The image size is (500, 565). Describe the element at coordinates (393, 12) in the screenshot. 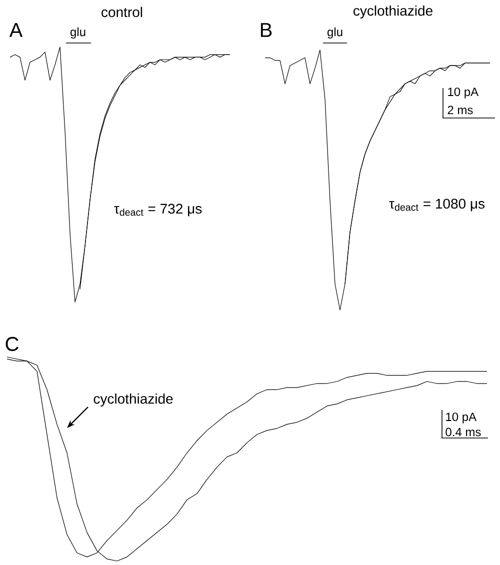

I see `chart-title: cyclothiazide` at that location.